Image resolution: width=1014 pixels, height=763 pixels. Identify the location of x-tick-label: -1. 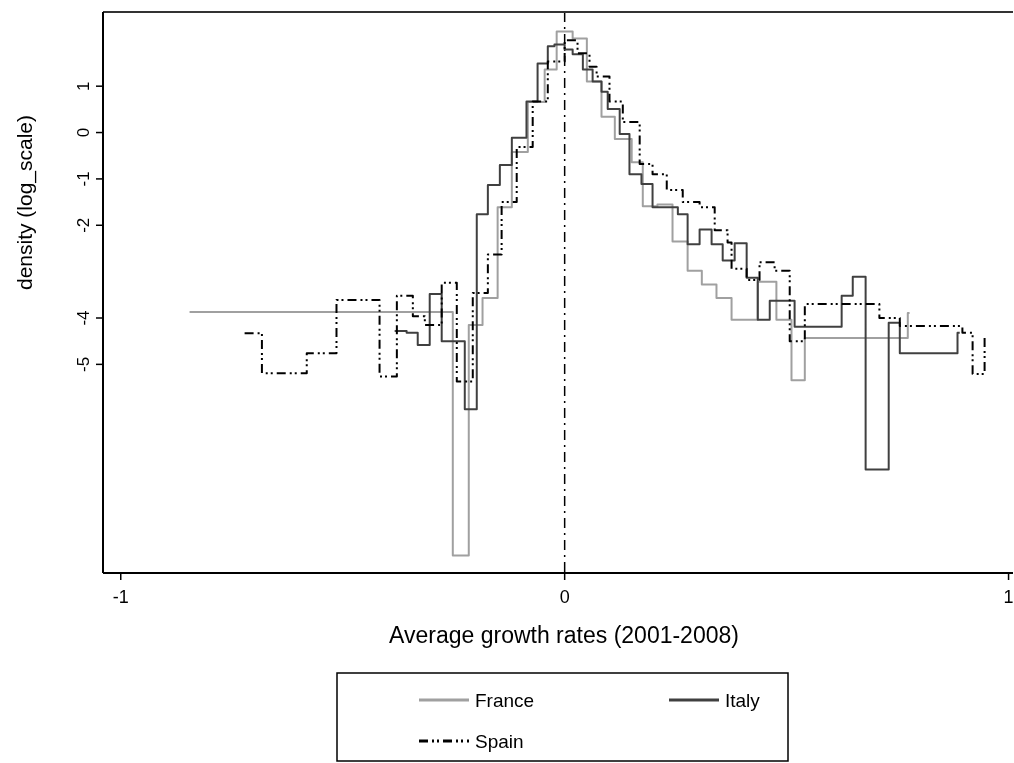
(120, 597).